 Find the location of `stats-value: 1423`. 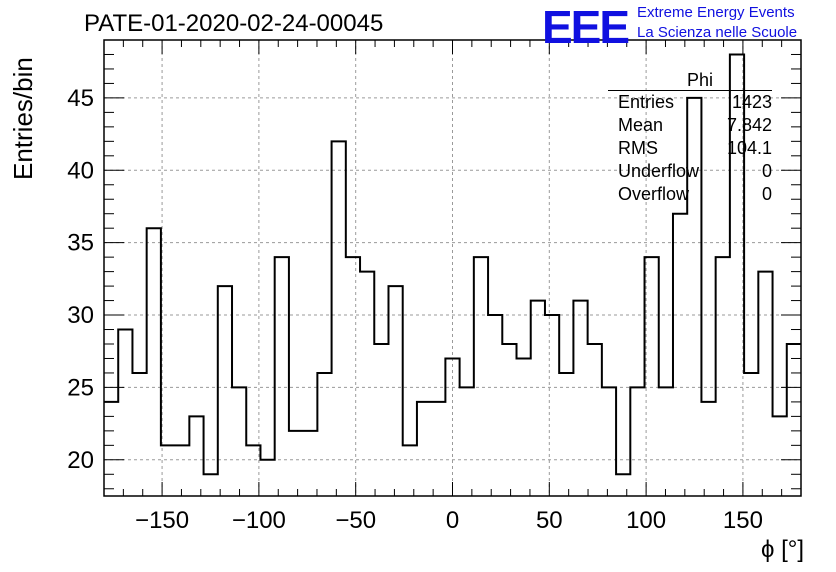

stats-value: 1423 is located at coordinates (751, 102).